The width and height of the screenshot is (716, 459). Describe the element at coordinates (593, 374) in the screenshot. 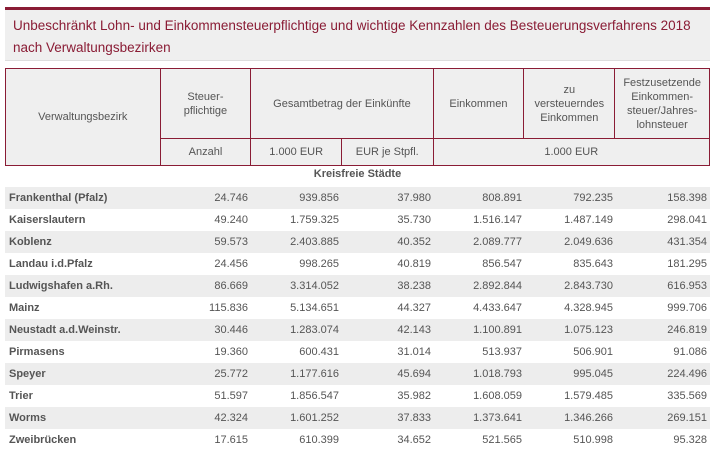

I see `row-value: 995.045` at that location.